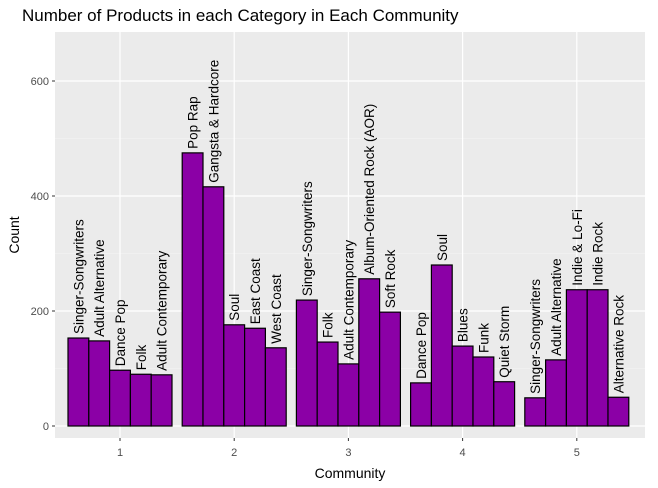  What do you see at coordinates (276, 309) in the screenshot?
I see `bar-label: West Coast` at bounding box center [276, 309].